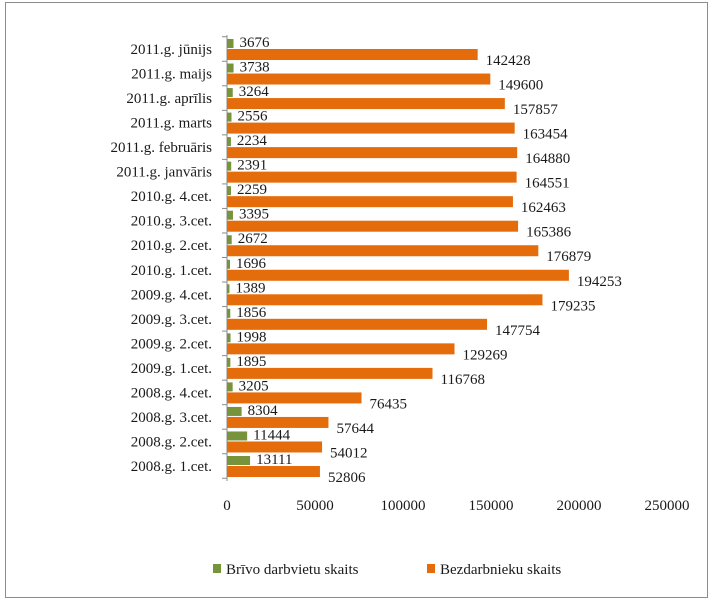  Describe the element at coordinates (171, 295) in the screenshot. I see `category-label: 2009.g. 4.cet.` at that location.